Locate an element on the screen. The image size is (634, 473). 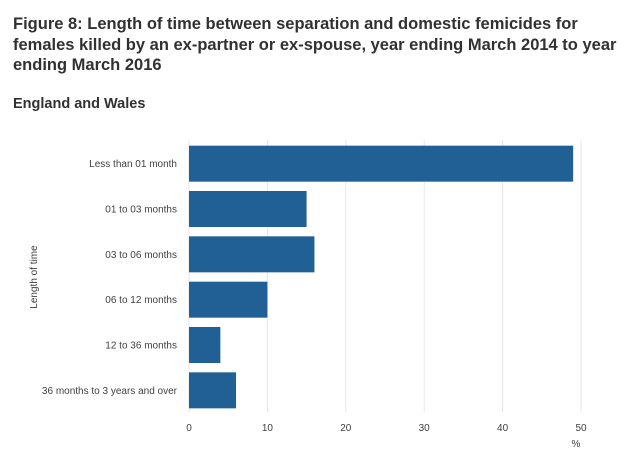
category-label: 36 months to 3 years and over is located at coordinates (110, 391).